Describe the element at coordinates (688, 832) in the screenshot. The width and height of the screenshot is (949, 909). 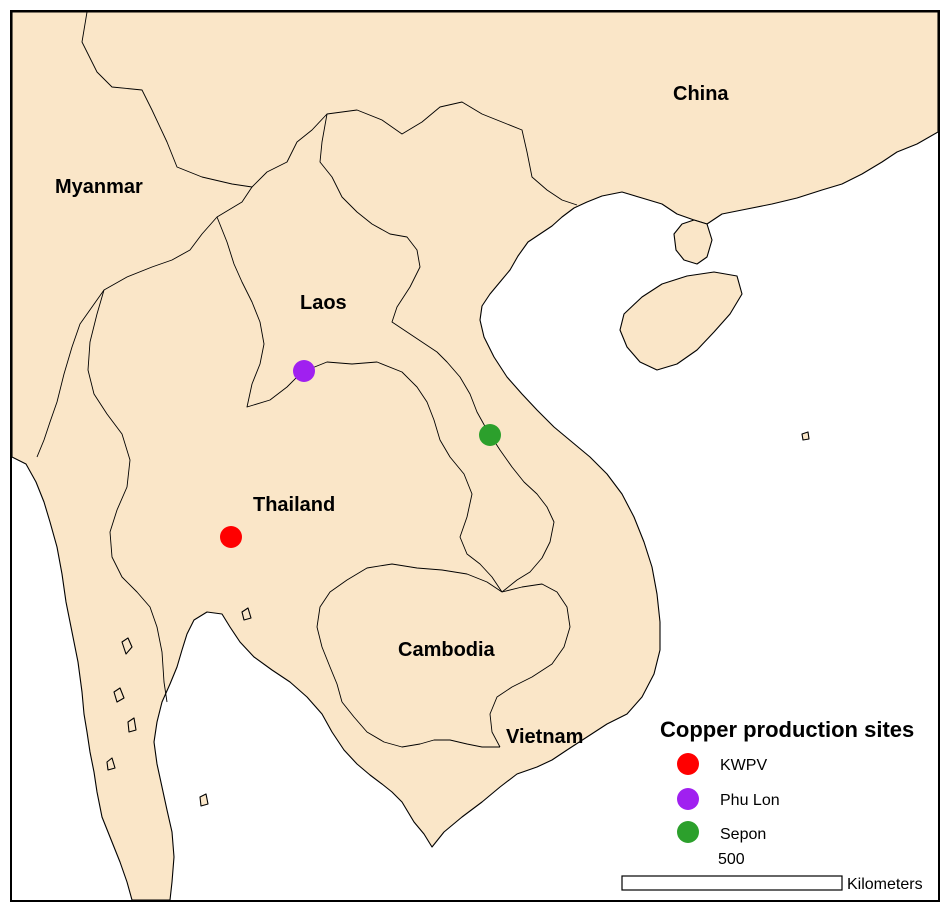
I see `legend-swatch-sepon` at that location.